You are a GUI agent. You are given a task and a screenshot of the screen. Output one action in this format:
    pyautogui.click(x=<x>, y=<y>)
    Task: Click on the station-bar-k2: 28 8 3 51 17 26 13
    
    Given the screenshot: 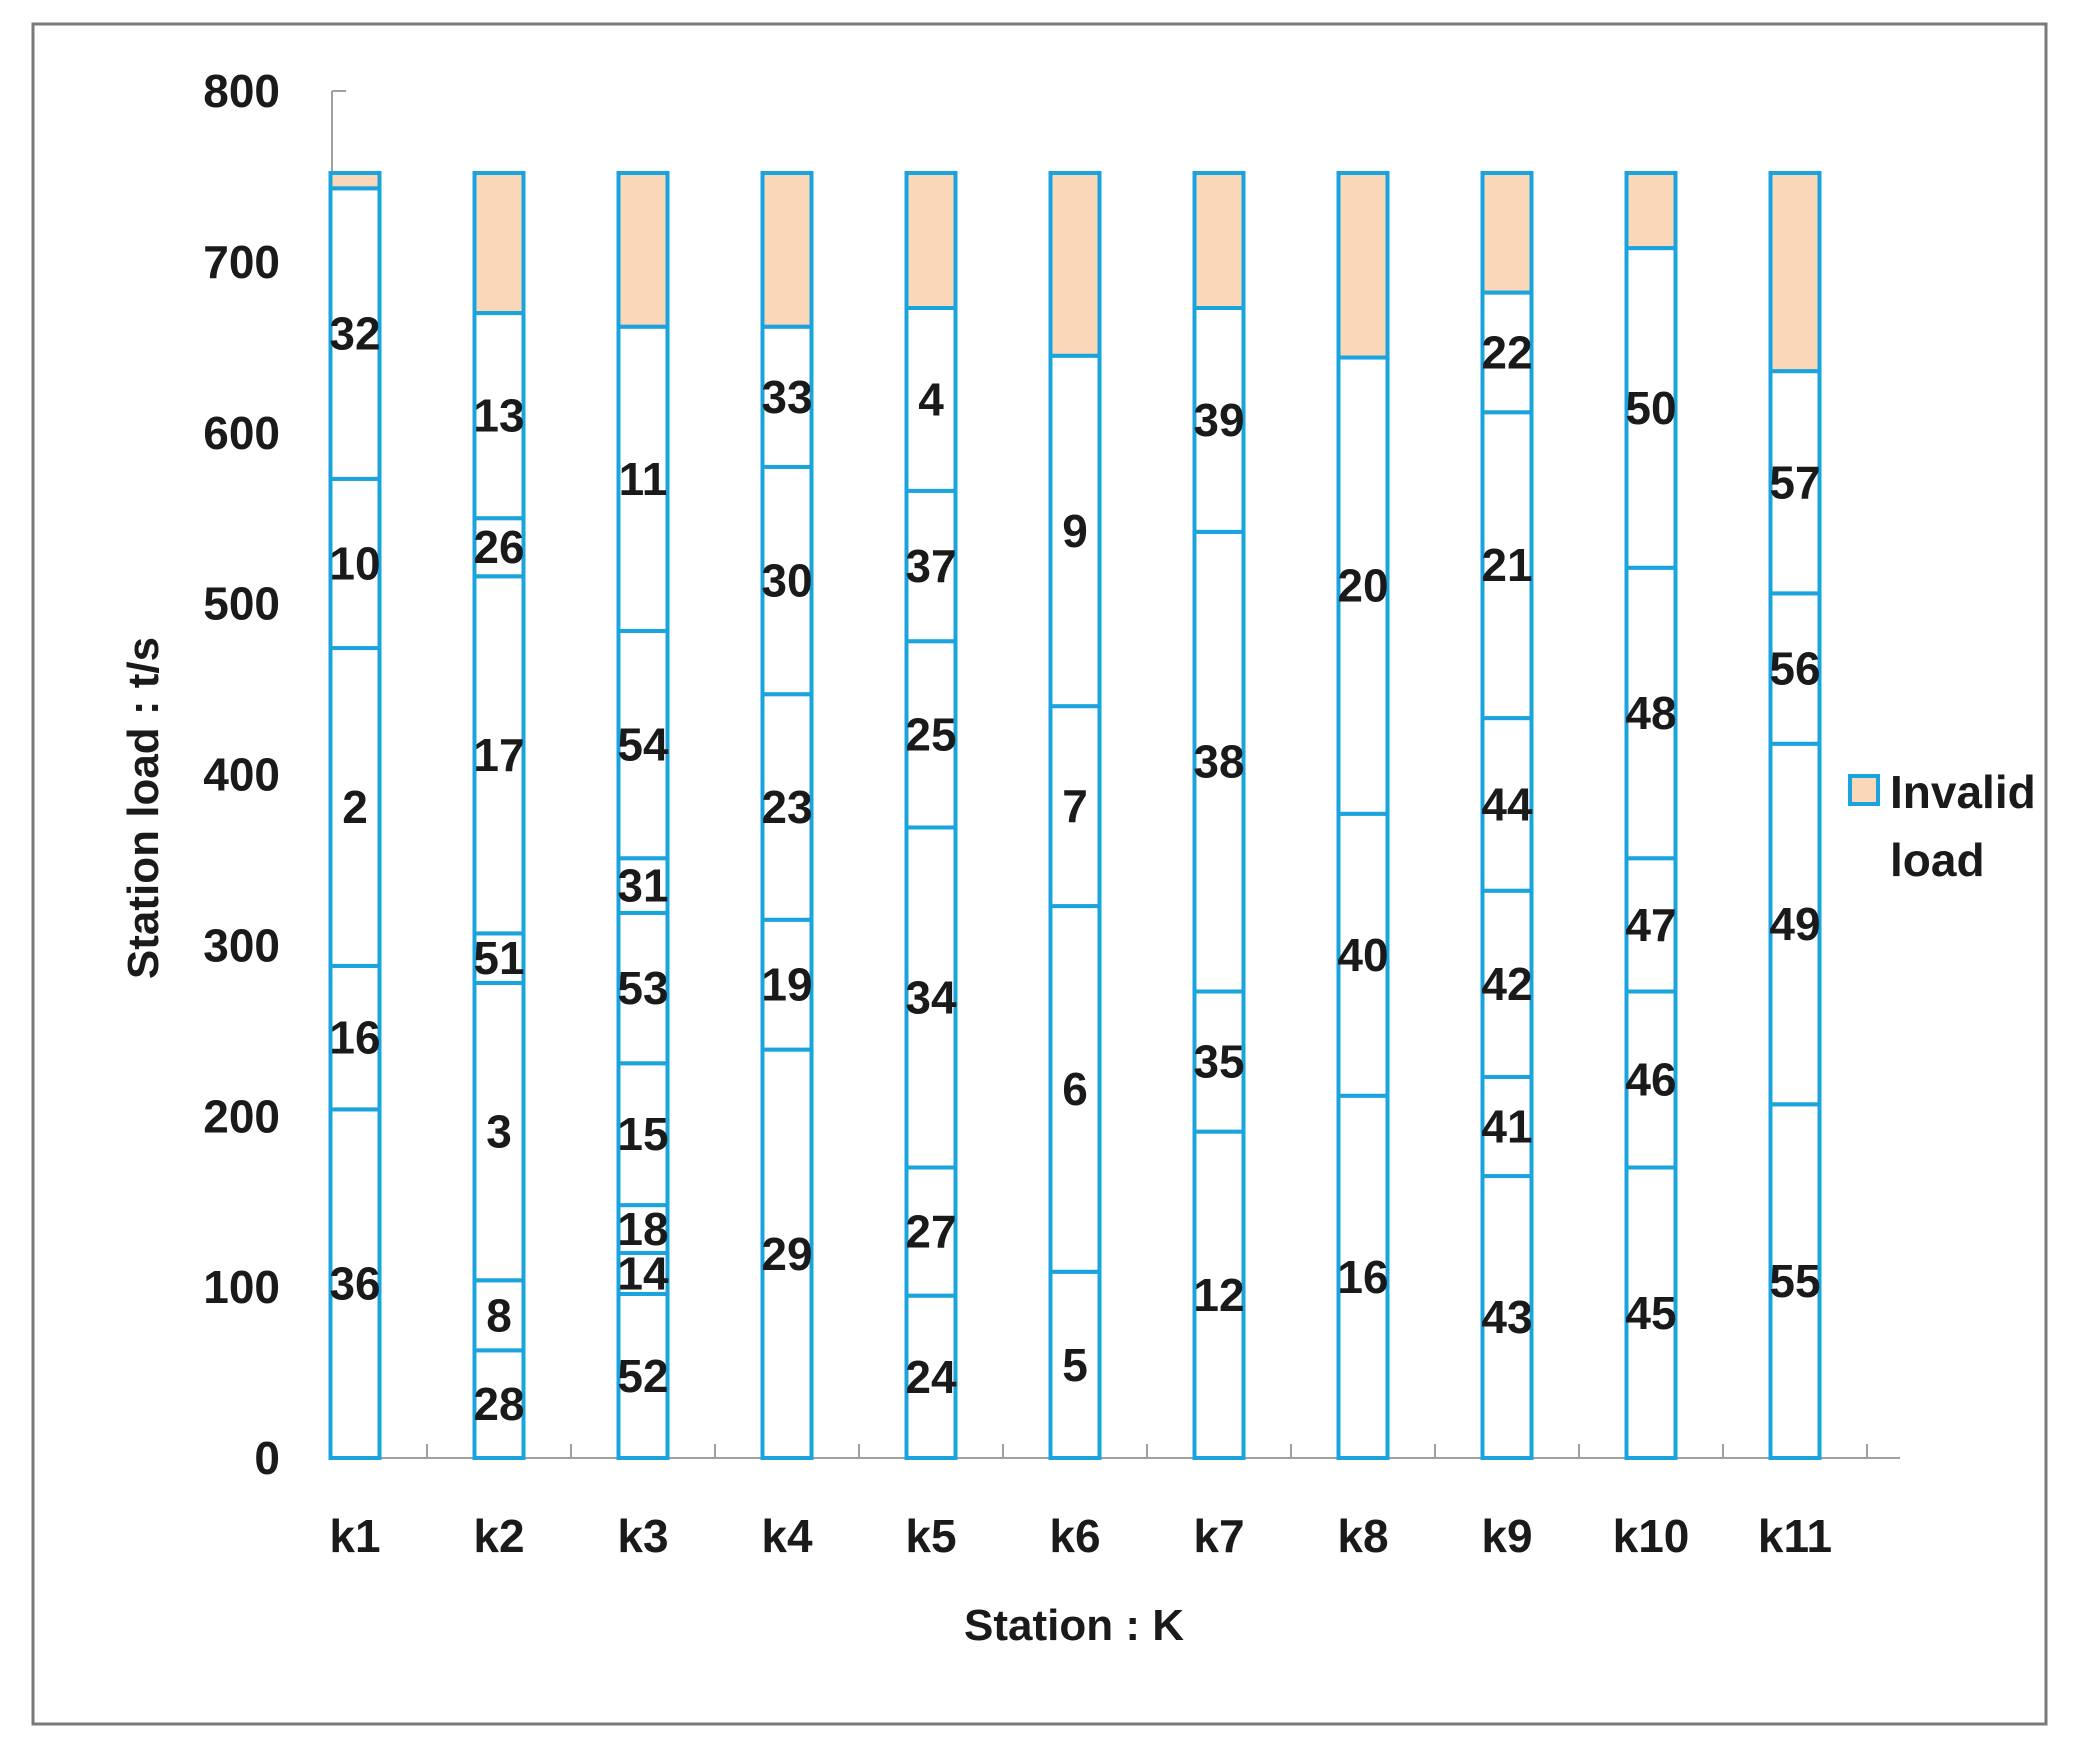 What is the action you would take?
    pyautogui.click(x=499, y=816)
    